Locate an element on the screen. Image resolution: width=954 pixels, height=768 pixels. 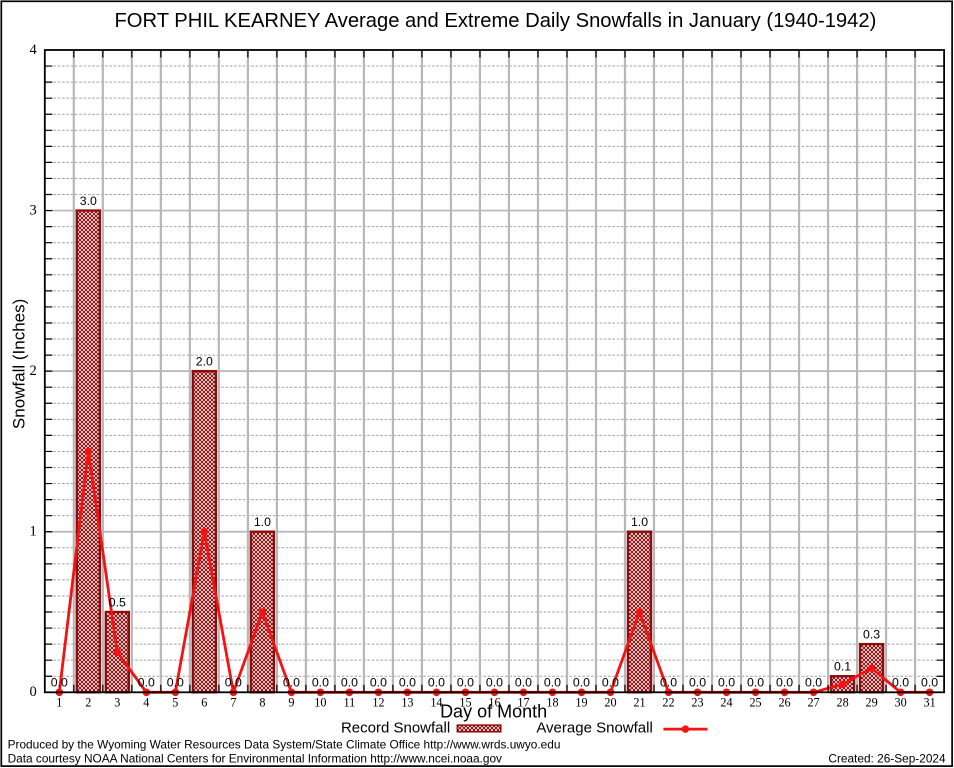
svg-text: 13 is located at coordinates (407, 703).